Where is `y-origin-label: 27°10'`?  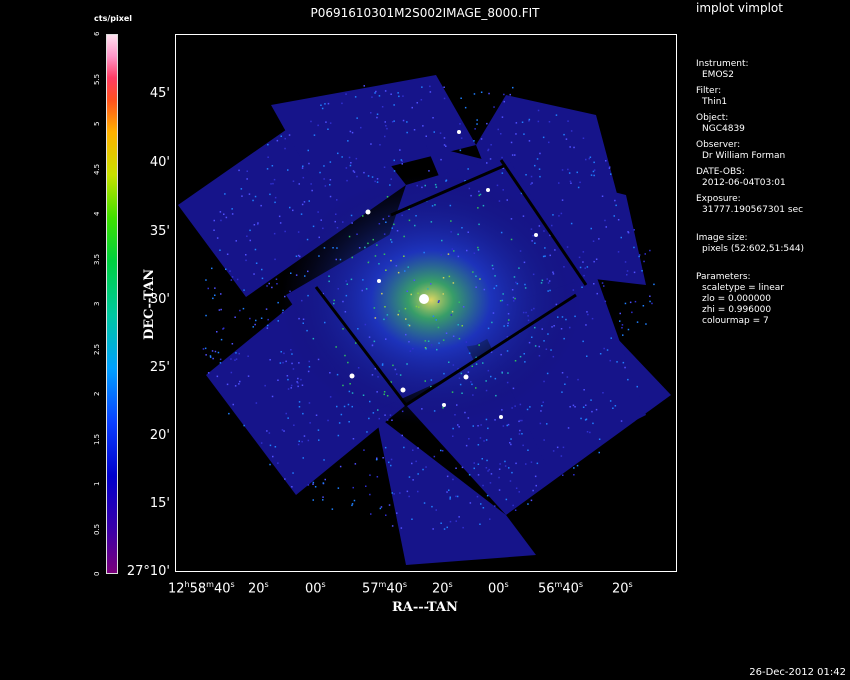 y-origin-label: 27°10' is located at coordinates (148, 571).